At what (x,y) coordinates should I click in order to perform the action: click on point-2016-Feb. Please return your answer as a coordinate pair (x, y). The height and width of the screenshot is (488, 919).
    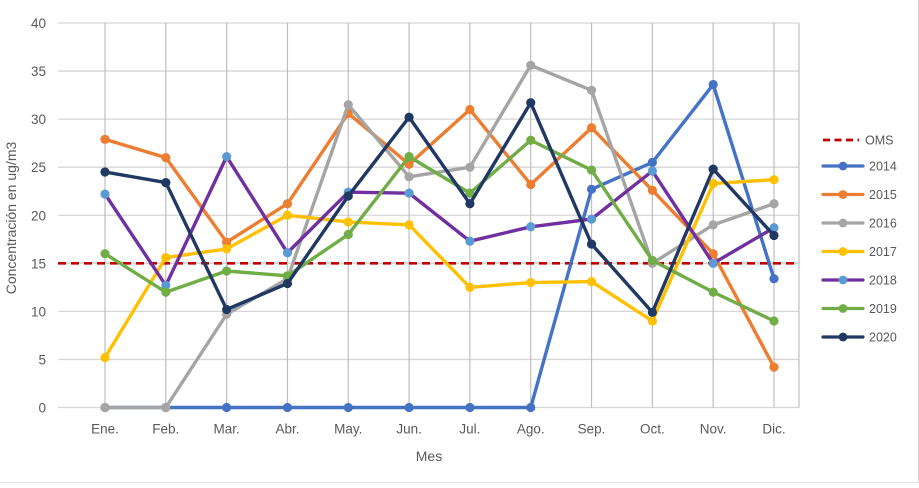
    Looking at the image, I should click on (166, 407).